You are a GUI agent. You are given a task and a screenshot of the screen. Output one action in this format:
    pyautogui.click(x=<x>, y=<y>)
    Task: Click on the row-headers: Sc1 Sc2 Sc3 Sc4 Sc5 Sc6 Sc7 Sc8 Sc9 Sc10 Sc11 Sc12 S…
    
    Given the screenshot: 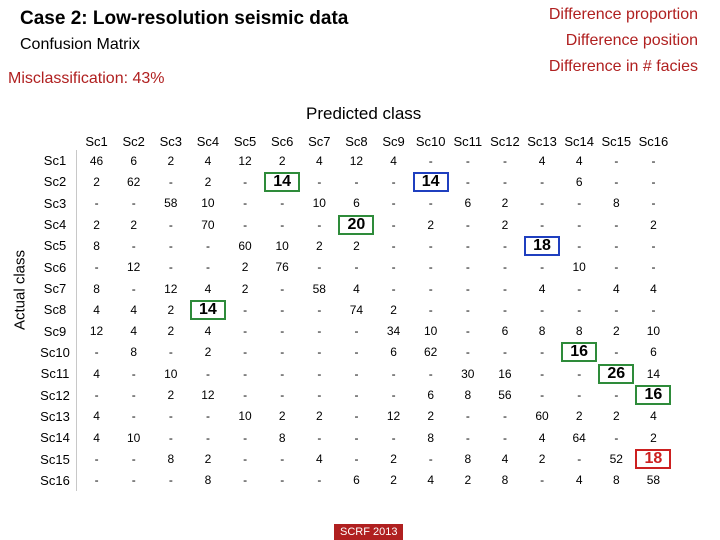 What is the action you would take?
    pyautogui.click(x=55, y=320)
    